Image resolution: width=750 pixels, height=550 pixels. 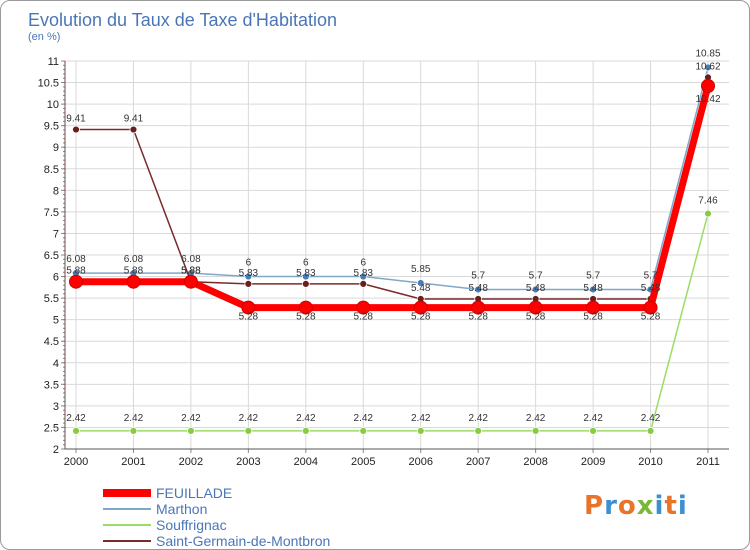 I want to click on data-label: 5.85, so click(x=421, y=269).